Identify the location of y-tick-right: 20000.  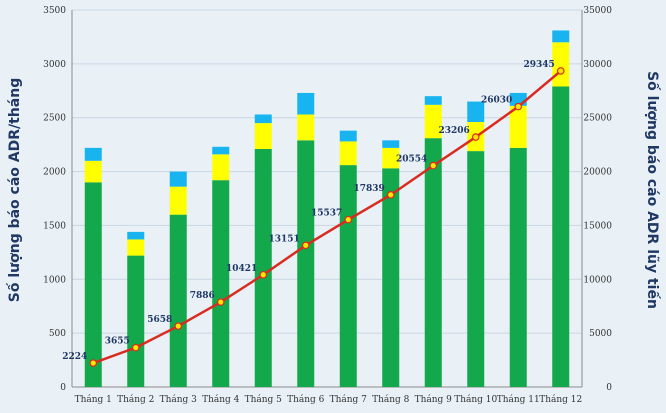
(597, 173).